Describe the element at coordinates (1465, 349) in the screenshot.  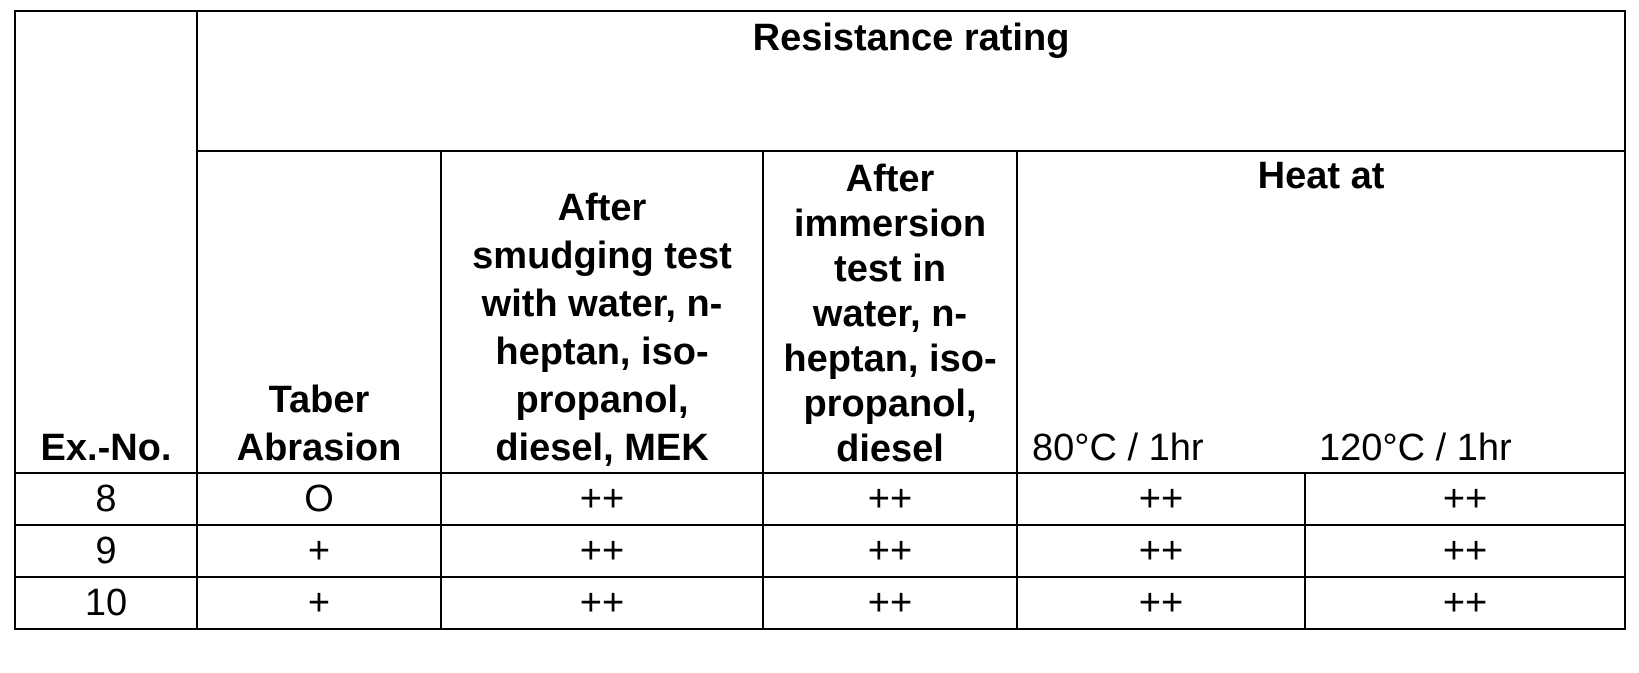
I see `header-heat-120: 120°C / 1hr` at that location.